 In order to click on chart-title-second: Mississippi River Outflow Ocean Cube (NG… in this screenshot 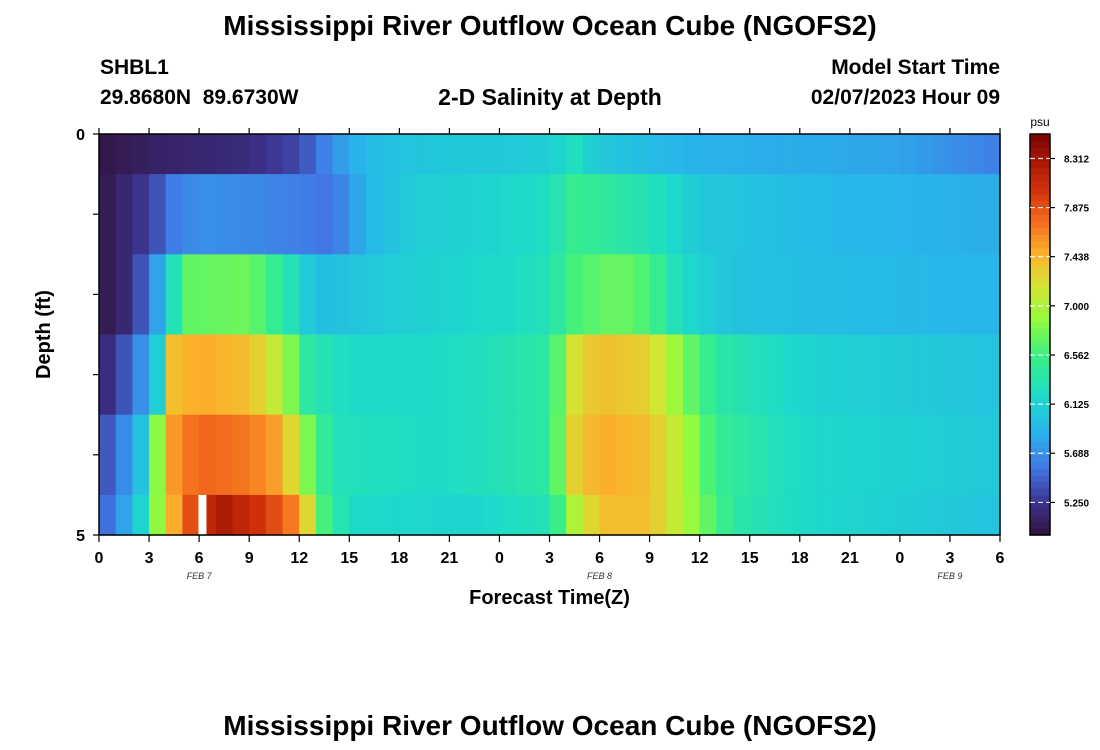, I will do `click(550, 725)`.